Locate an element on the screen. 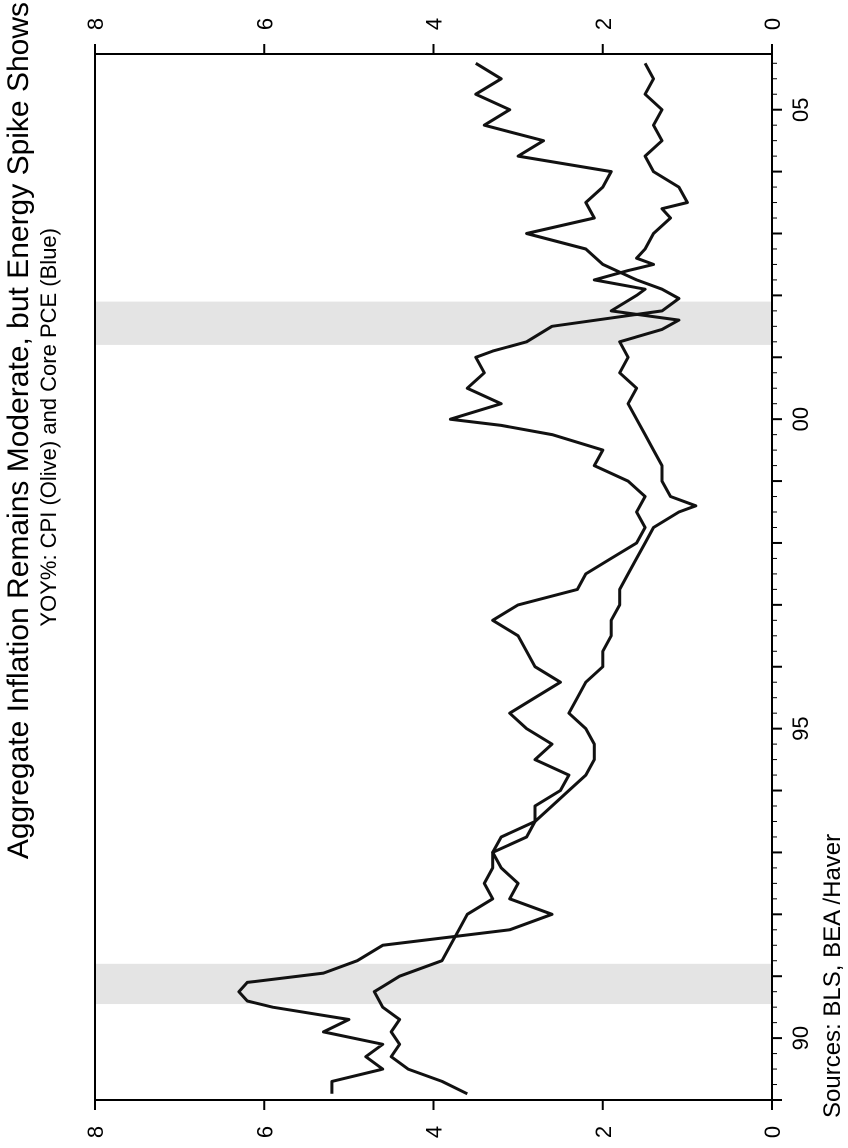  y-tick-label-left: 4 is located at coordinates (434, 1132).